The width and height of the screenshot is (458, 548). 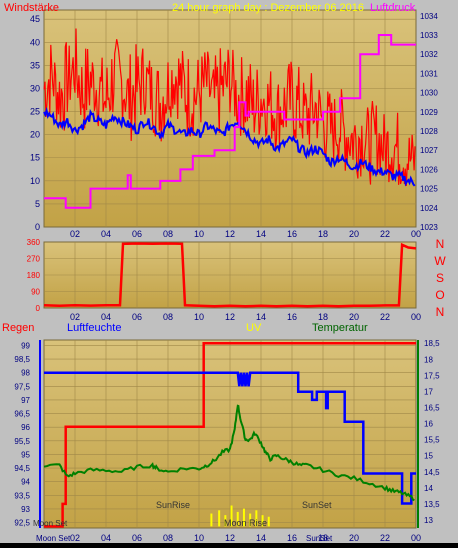 I want to click on humidity-tick: 96, so click(x=25, y=427).